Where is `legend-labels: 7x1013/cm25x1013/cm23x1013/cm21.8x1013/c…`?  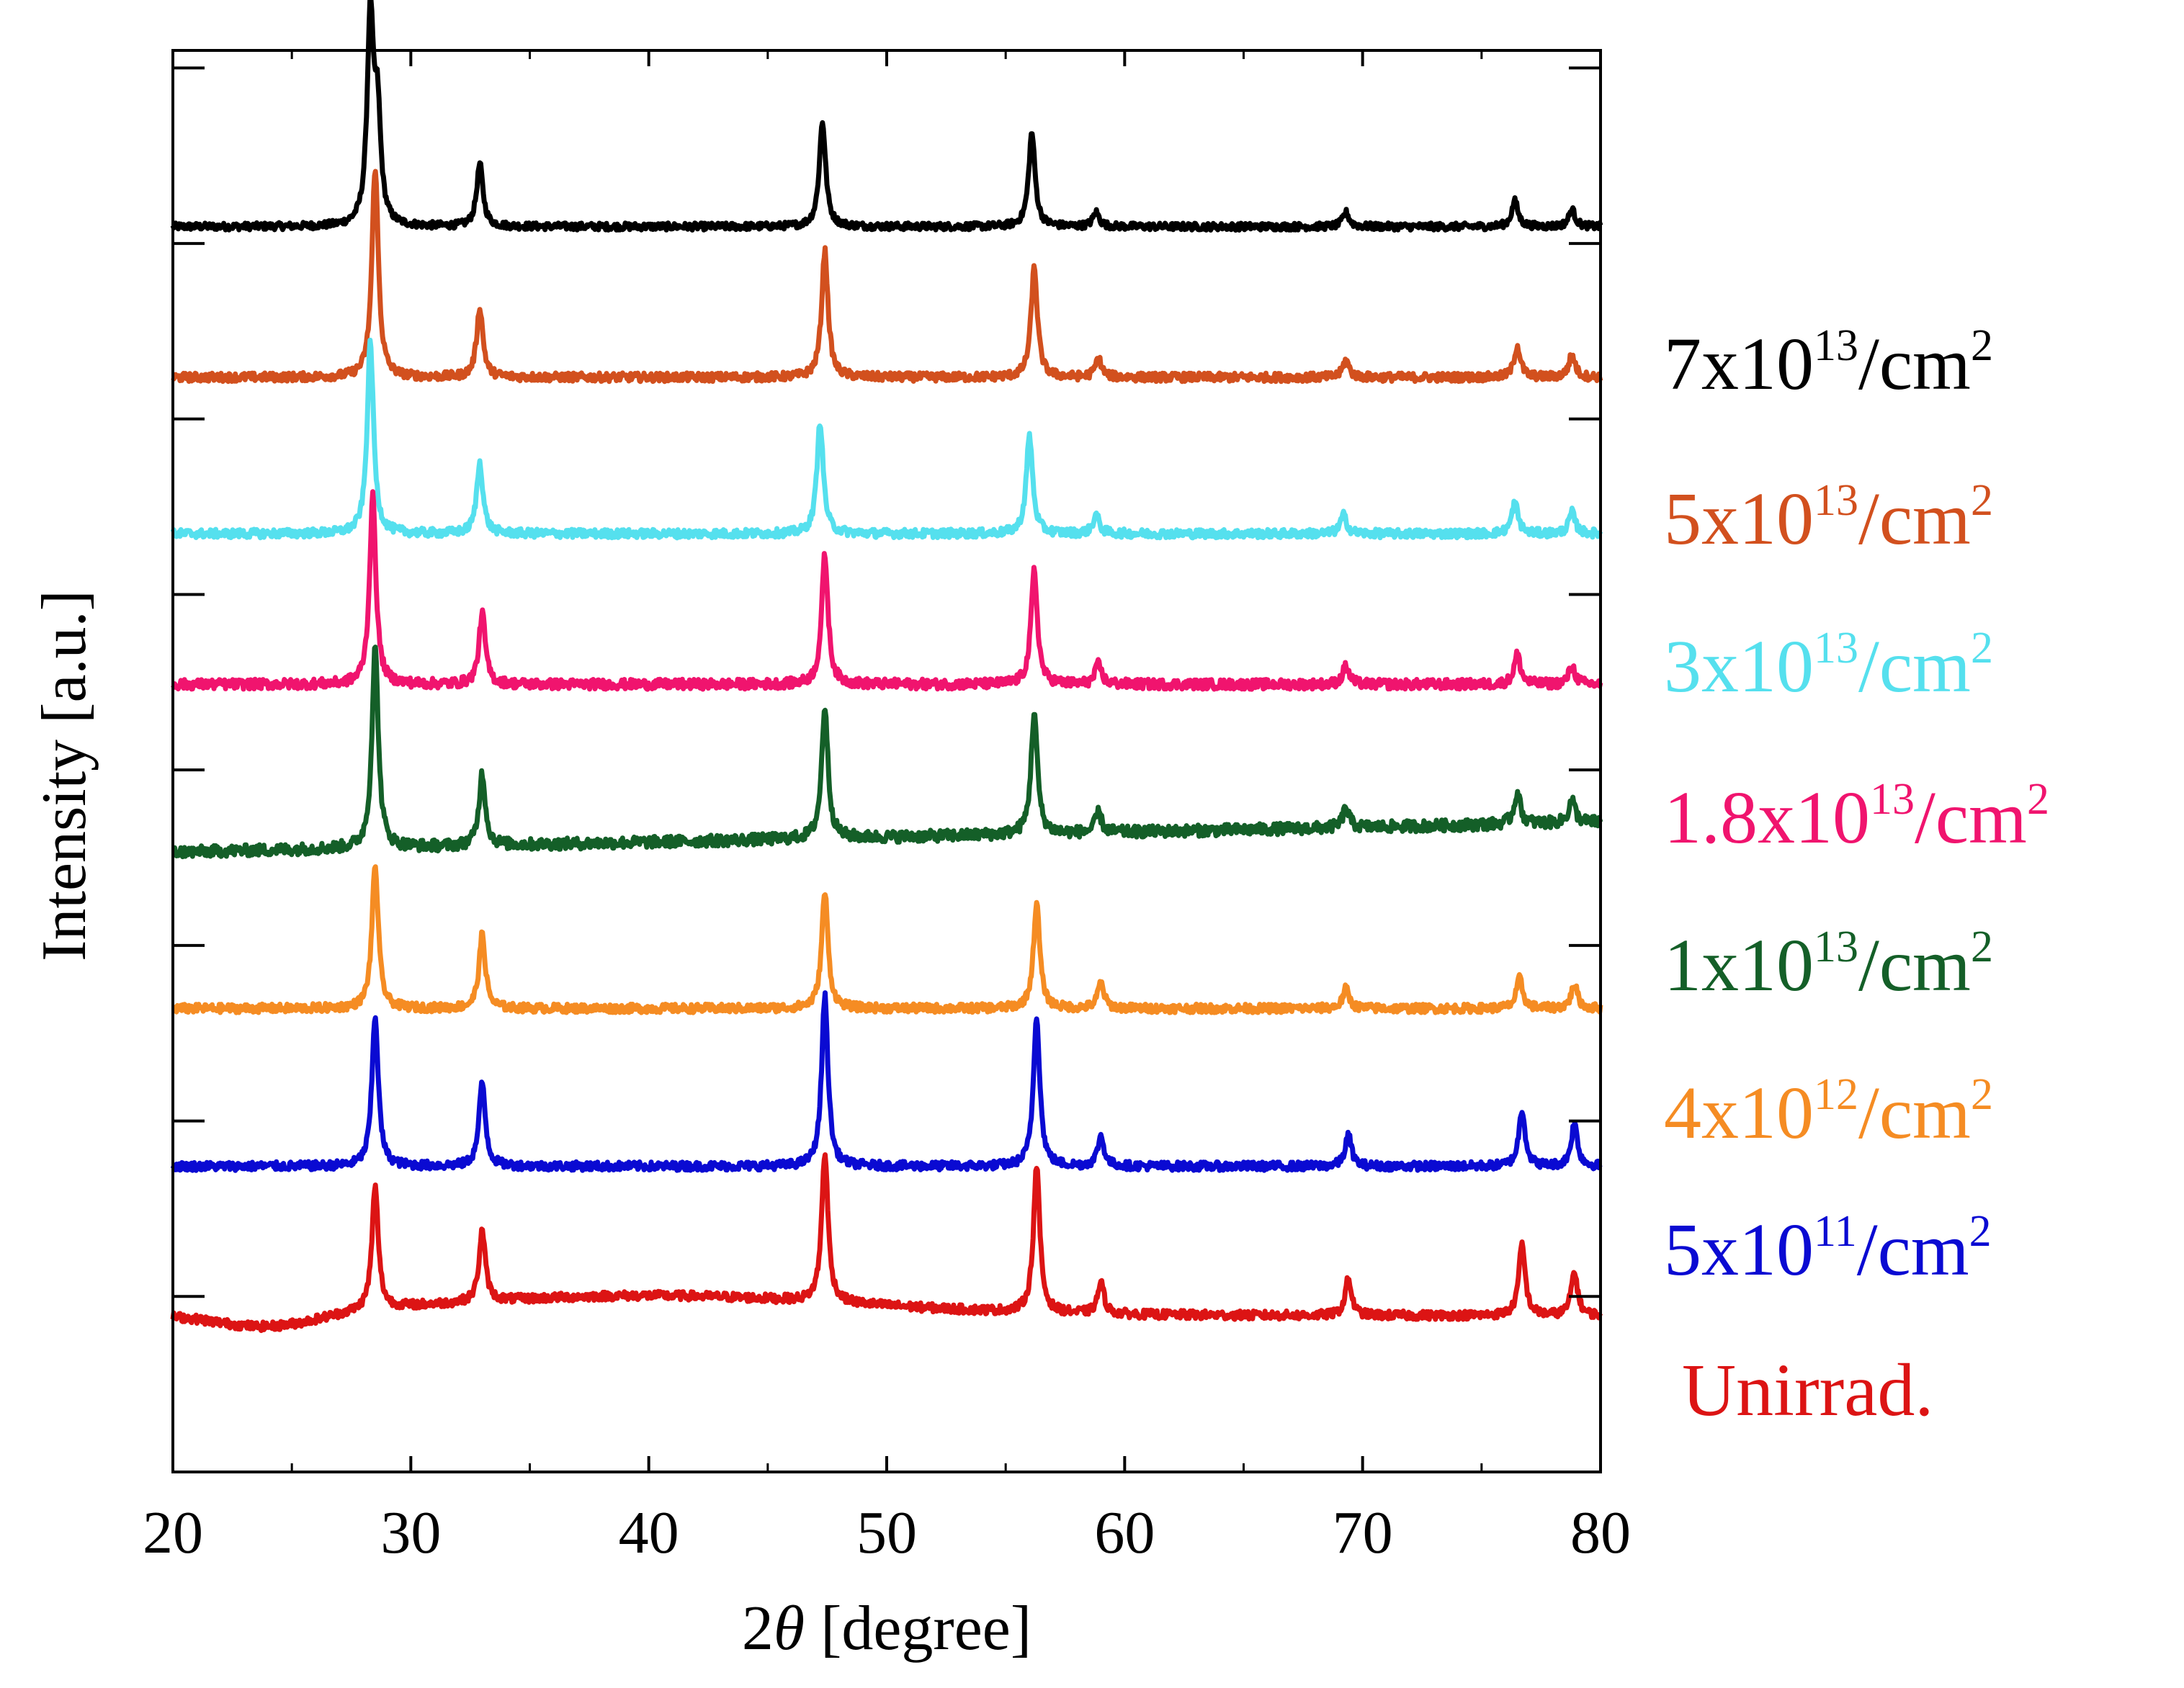 legend-labels: 7x1013/cm25x1013/cm23x1013/cm21.8x1013/c… is located at coordinates (1857, 877).